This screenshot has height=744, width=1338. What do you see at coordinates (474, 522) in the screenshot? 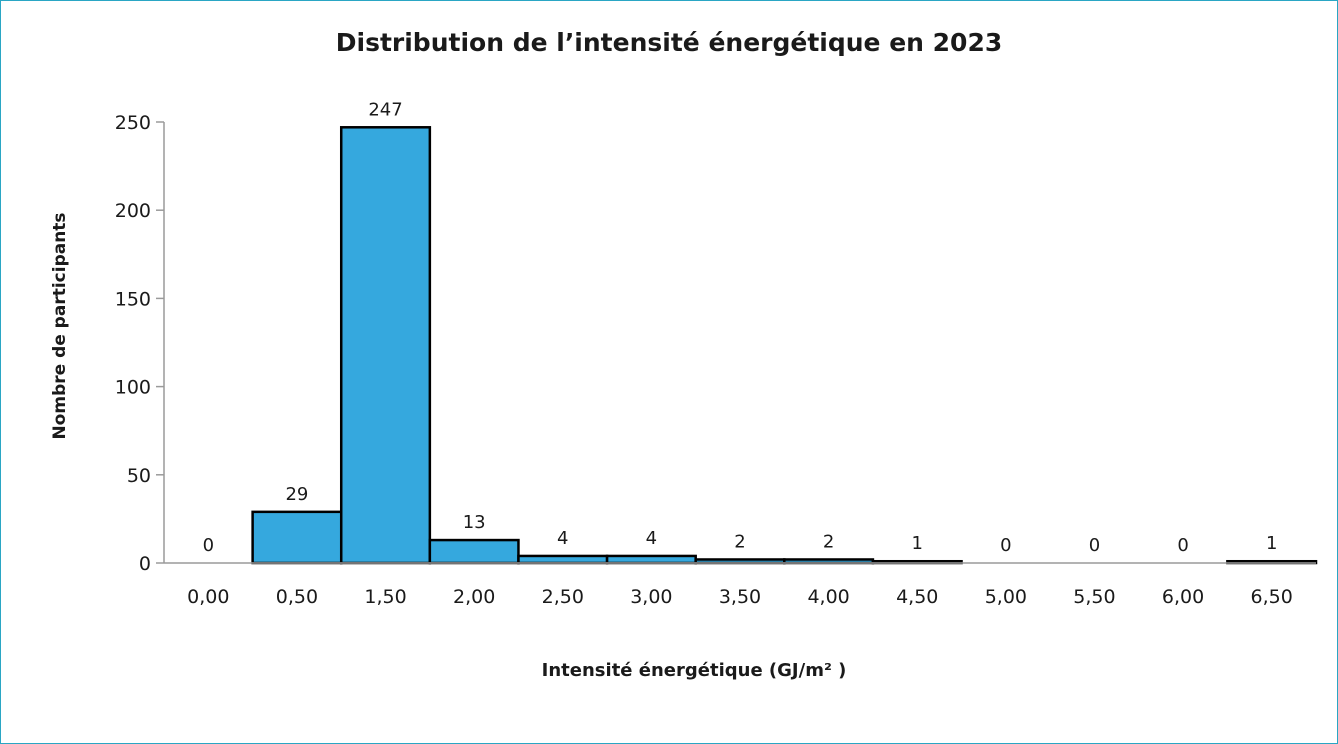
I see `data-label: 13` at bounding box center [474, 522].